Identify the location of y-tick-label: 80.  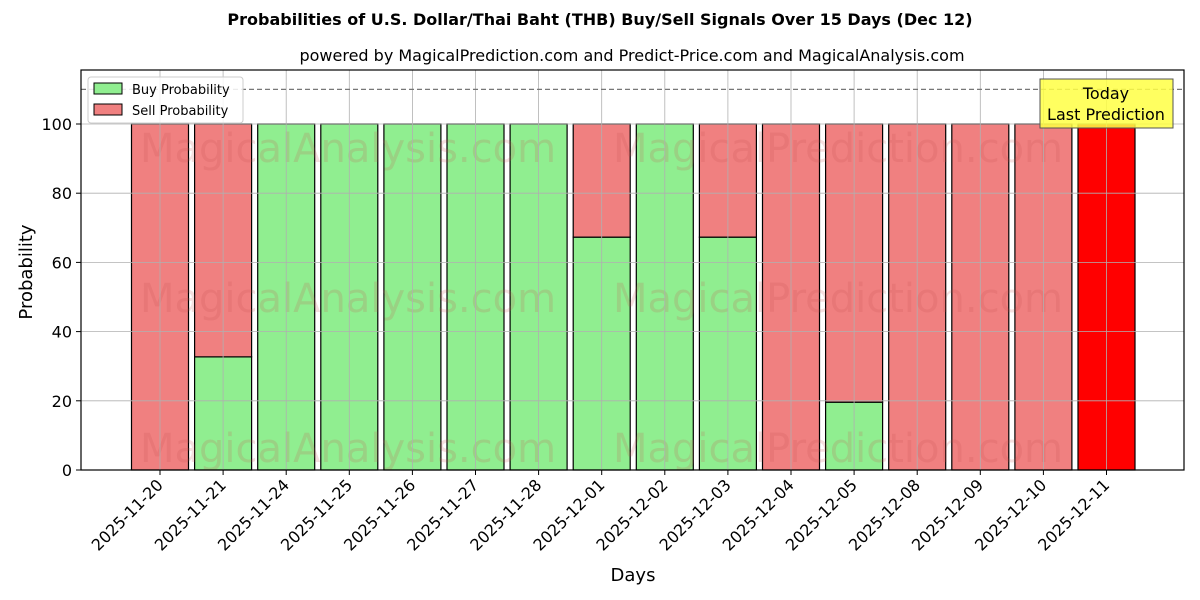
(62, 193).